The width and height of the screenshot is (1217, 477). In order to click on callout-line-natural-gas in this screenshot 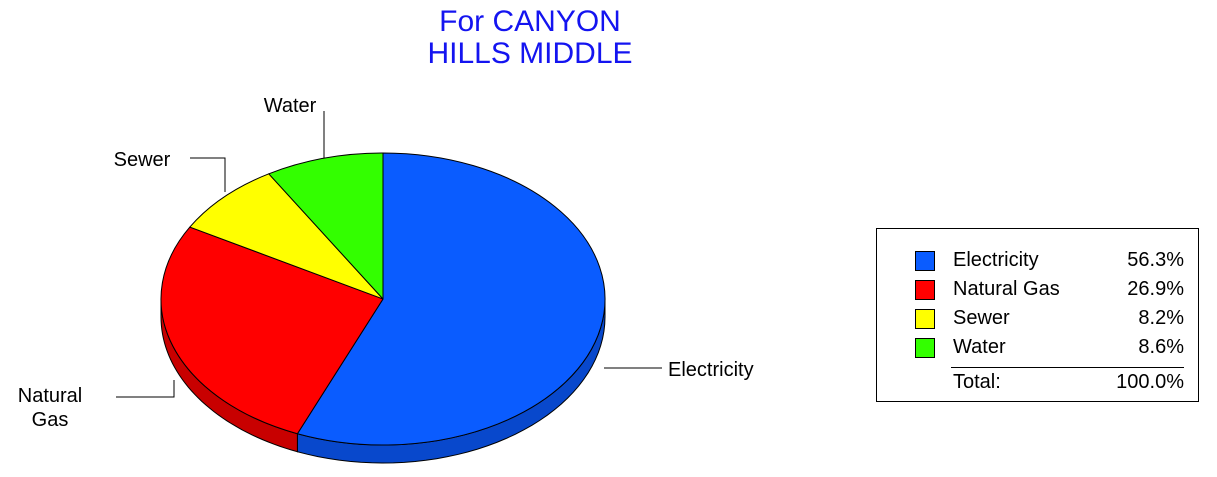, I will do `click(145, 389)`.